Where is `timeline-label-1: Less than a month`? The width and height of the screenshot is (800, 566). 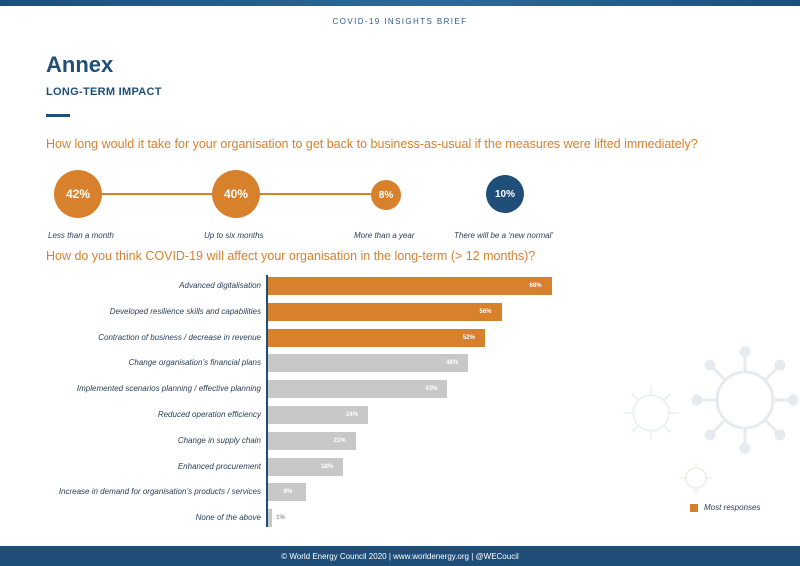 timeline-label-1: Less than a month is located at coordinates (81, 235).